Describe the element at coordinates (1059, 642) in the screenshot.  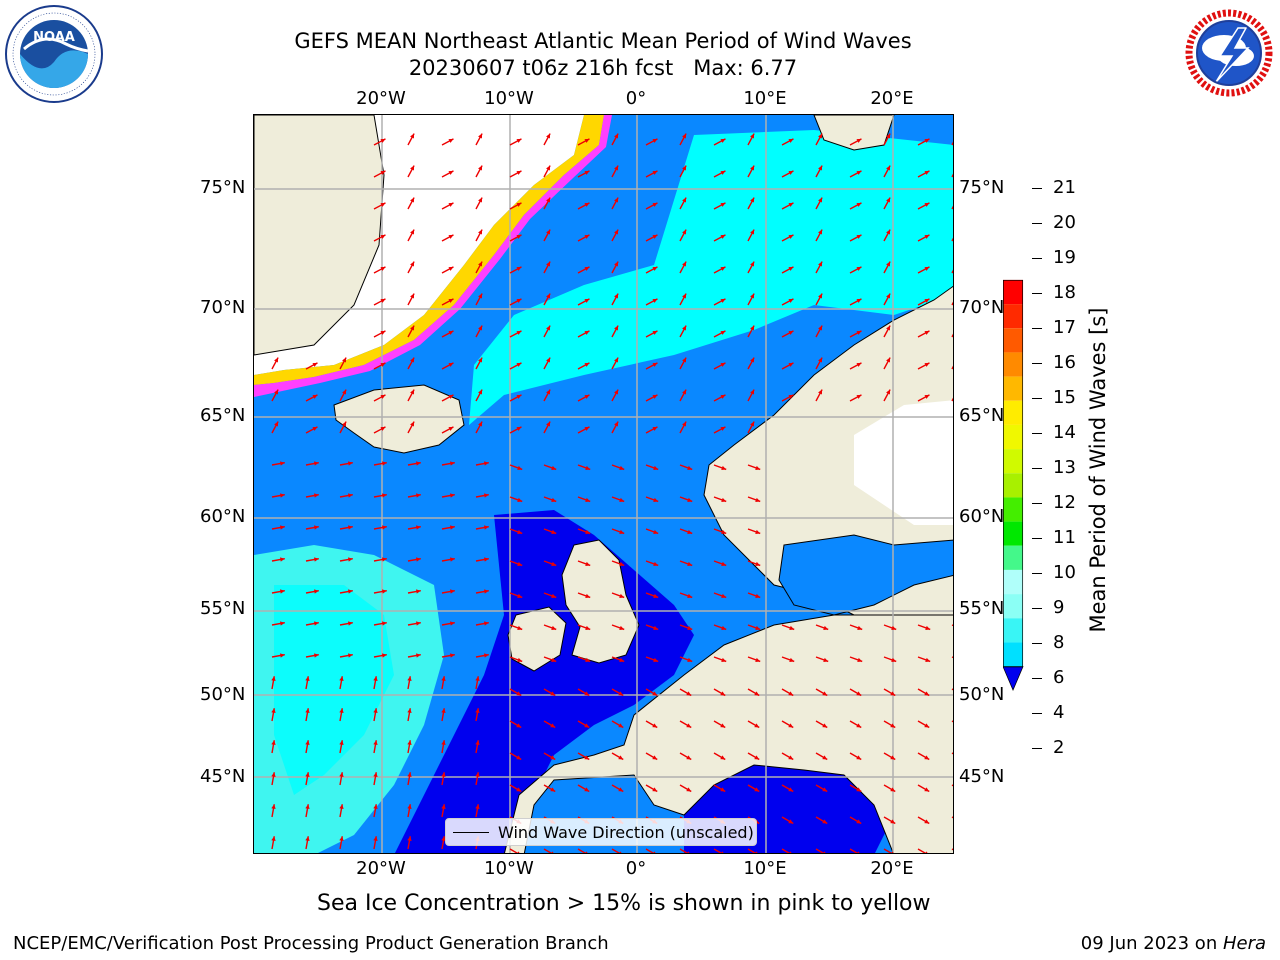
I see `colorbar-tick-8: 8` at that location.